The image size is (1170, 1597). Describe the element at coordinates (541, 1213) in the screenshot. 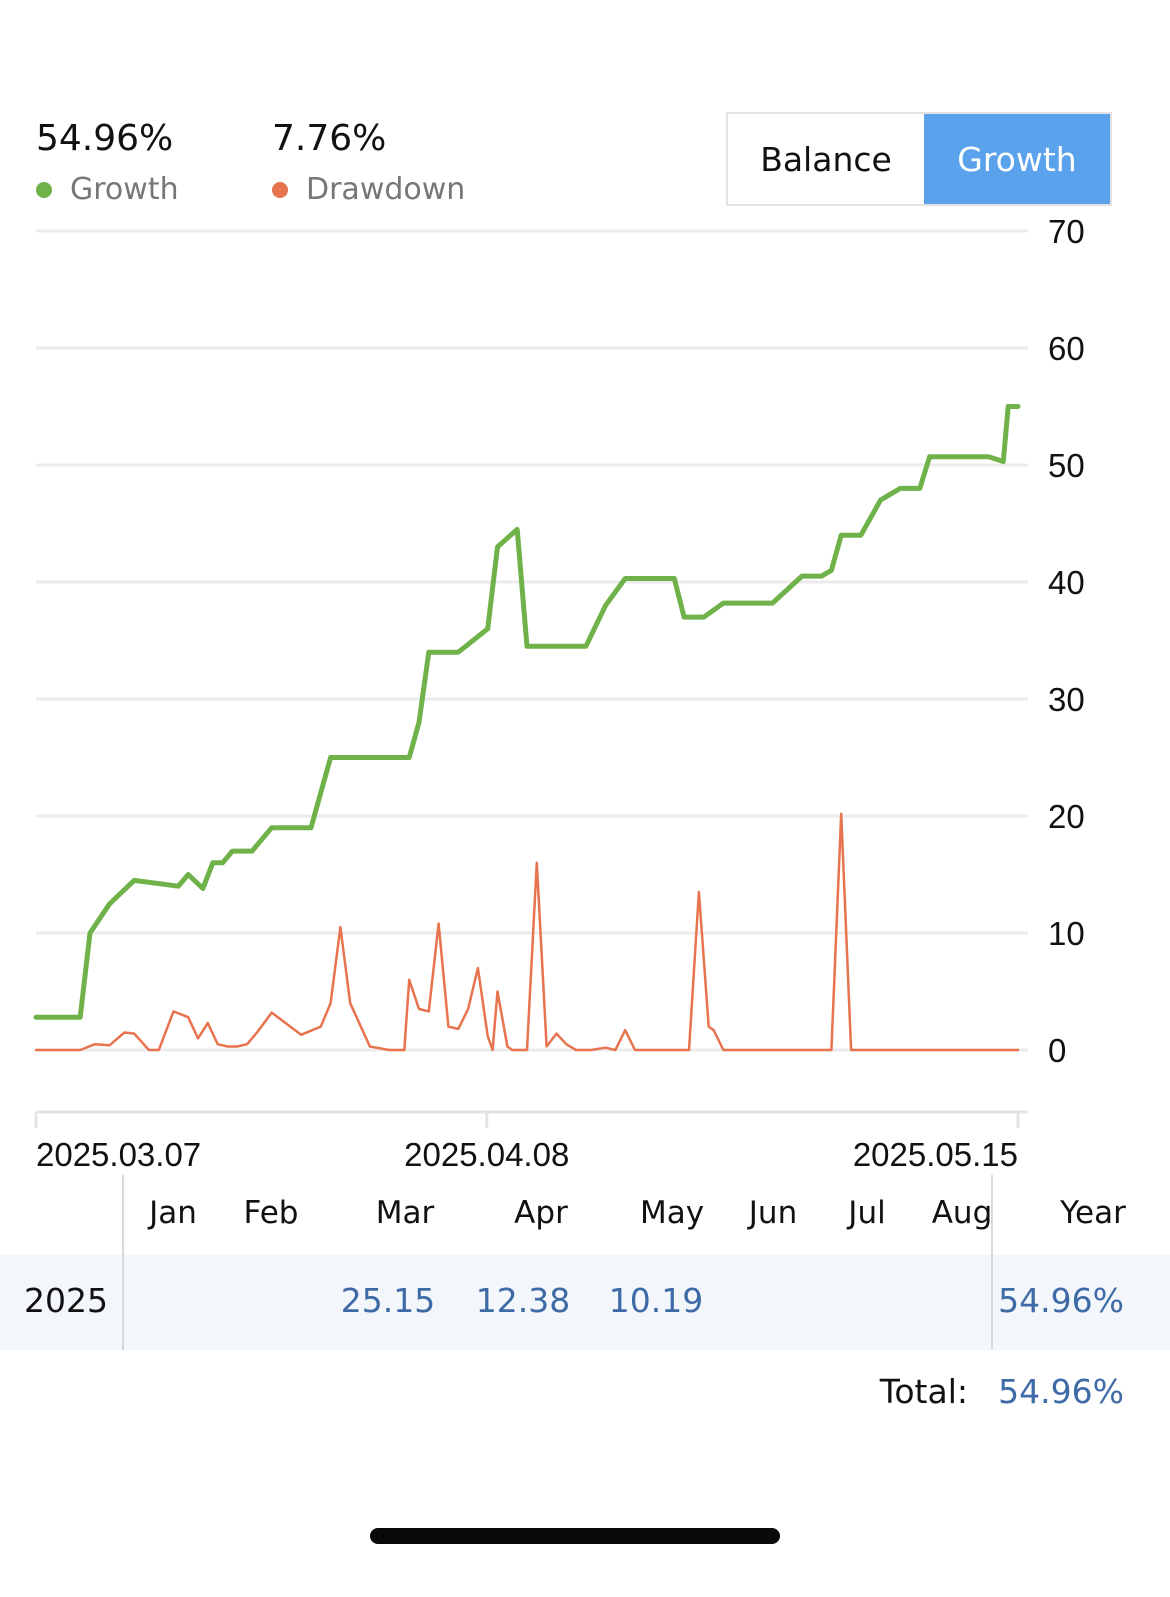

I see `month-header-apr: Apr` at that location.